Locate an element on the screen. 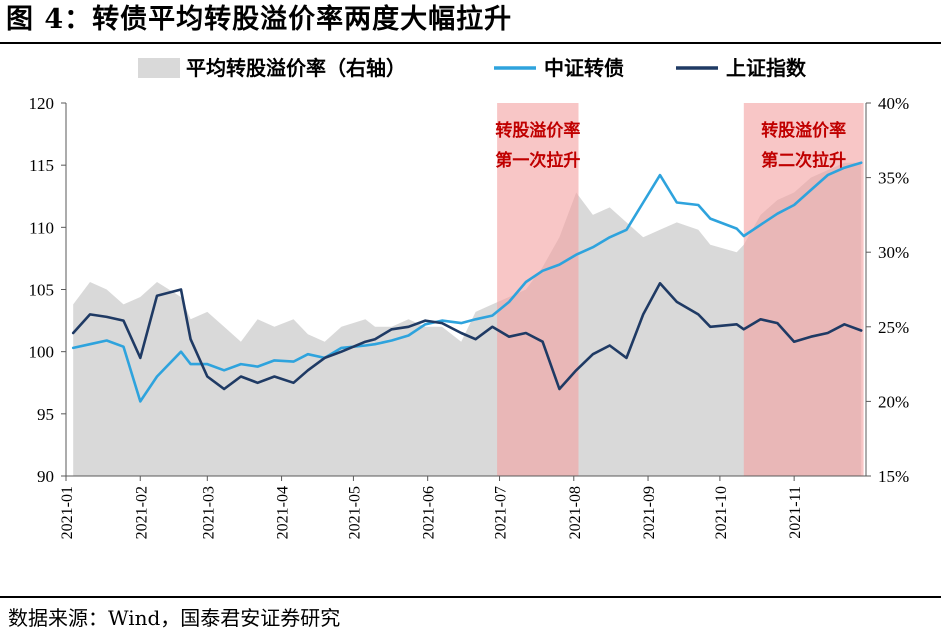  source-divider is located at coordinates (470, 597).